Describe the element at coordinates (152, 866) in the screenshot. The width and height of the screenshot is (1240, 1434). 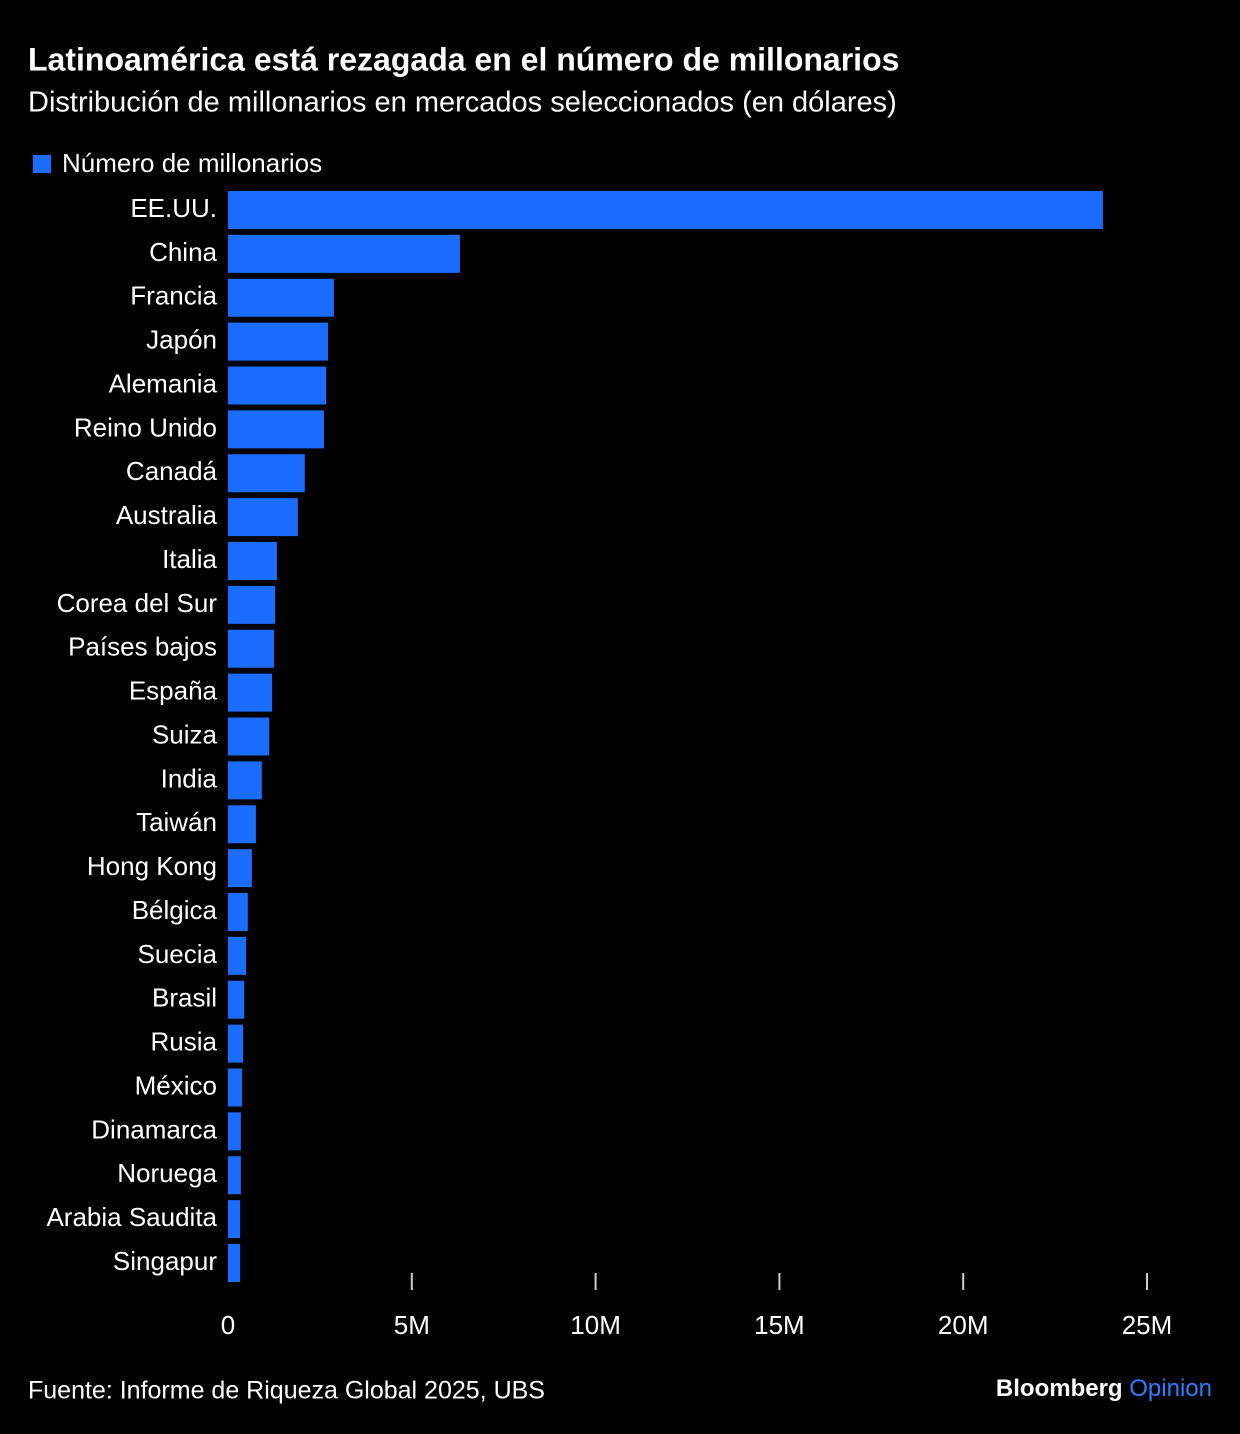
I see `y-tick-label: Hong Kong` at that location.